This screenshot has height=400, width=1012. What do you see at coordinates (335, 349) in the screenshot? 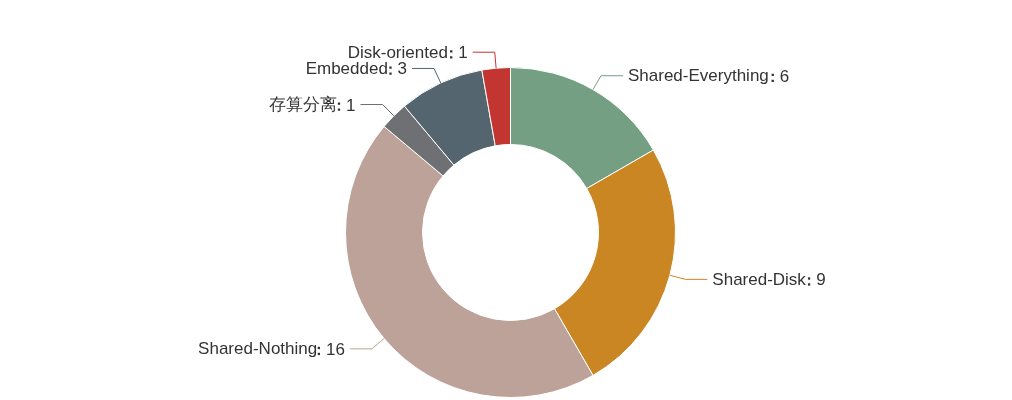
I see `data-label: 16` at bounding box center [335, 349].